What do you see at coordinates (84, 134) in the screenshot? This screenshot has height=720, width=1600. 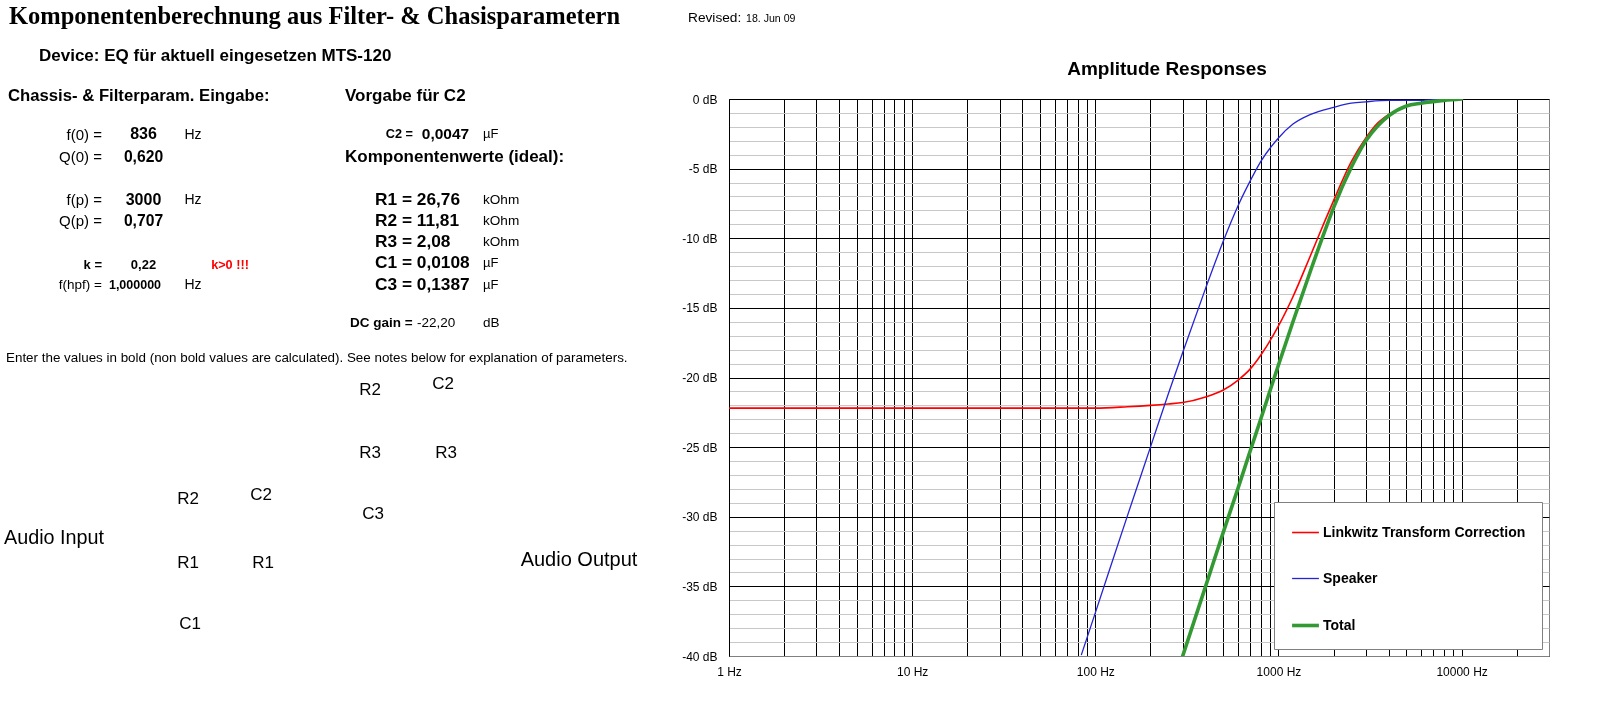 I see `text: f(0) =` at bounding box center [84, 134].